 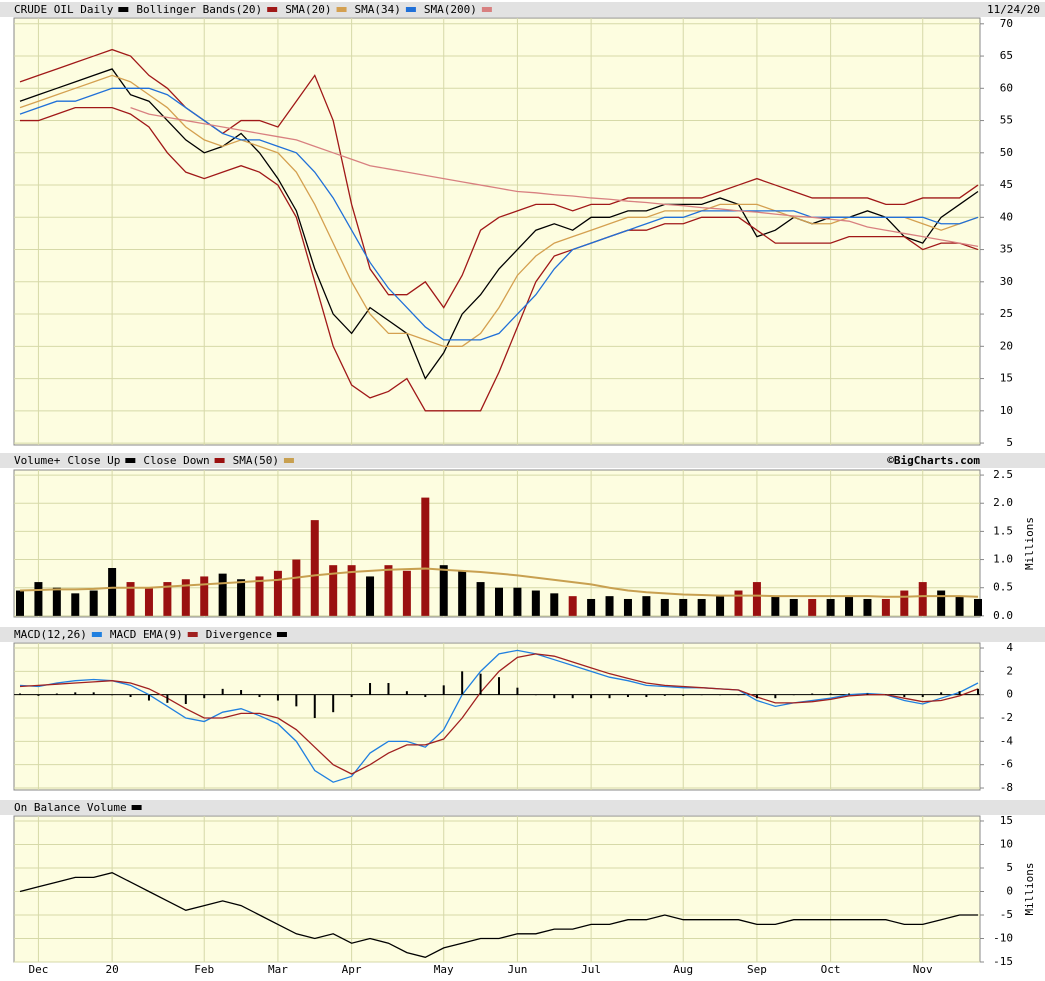 What do you see at coordinates (1029, 889) in the screenshot?
I see `y-axis-label: Millions` at bounding box center [1029, 889].